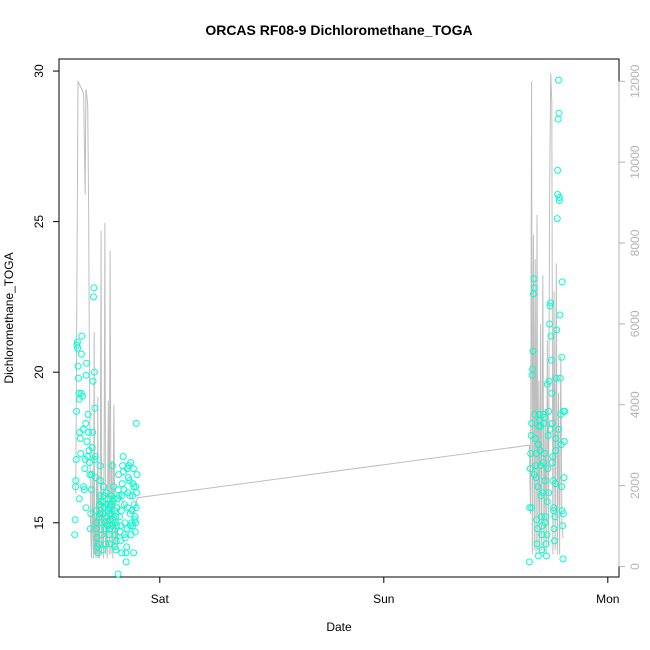  What do you see at coordinates (39, 71) in the screenshot?
I see `y-tick-label: 30` at bounding box center [39, 71].